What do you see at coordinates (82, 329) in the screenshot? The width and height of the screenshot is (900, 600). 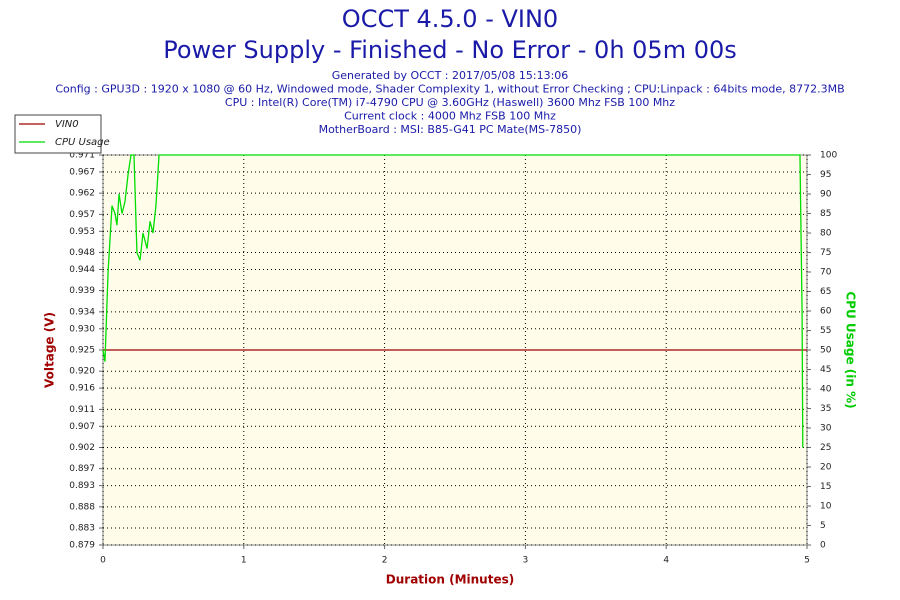 I see `y-tick-label: 0.930` at bounding box center [82, 329].